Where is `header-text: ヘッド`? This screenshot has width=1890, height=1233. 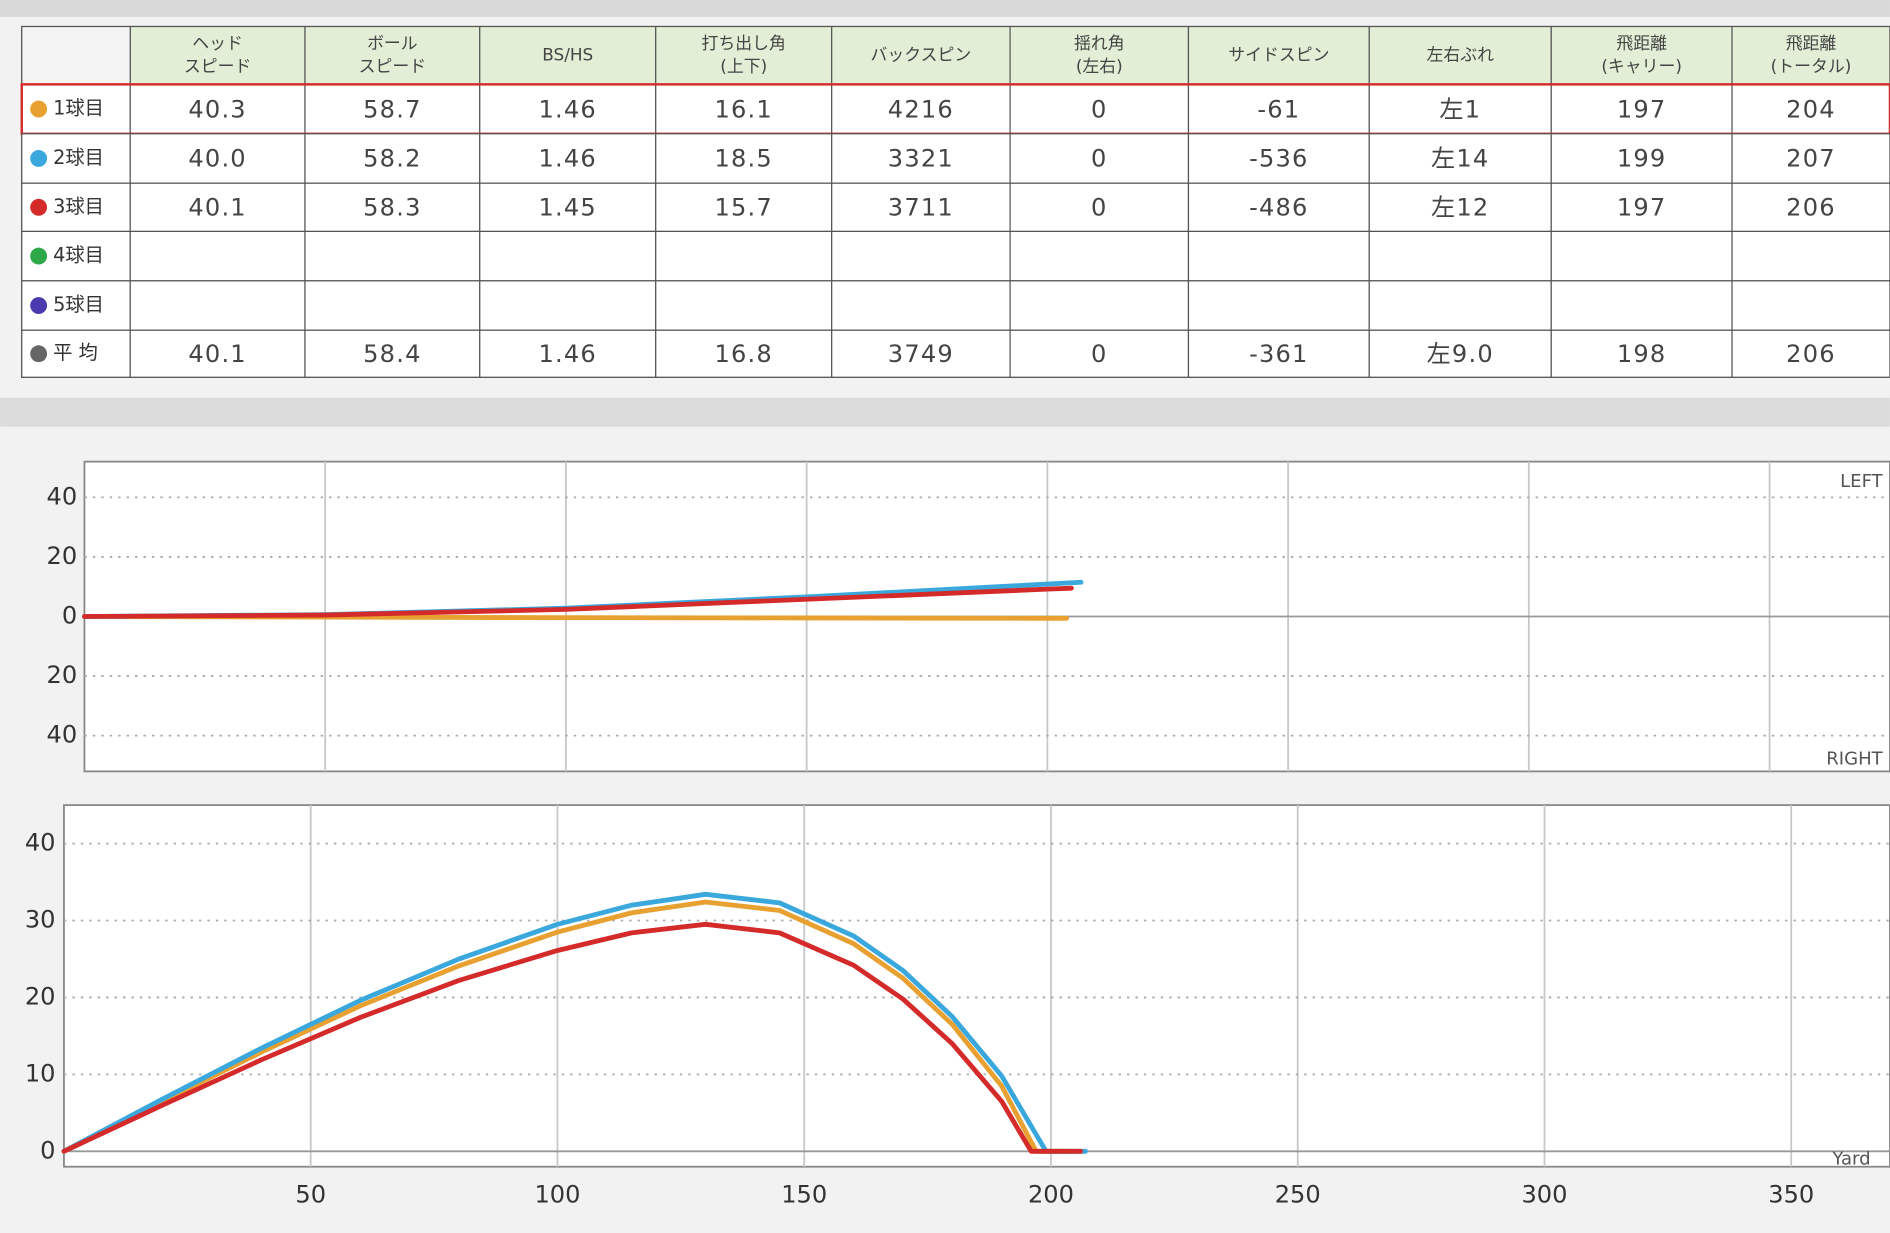
header-text: ヘッド is located at coordinates (217, 43).